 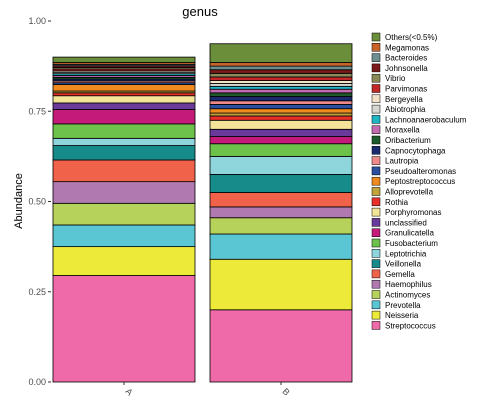 I want to click on legend-label: Bacteroides, so click(x=406, y=58).